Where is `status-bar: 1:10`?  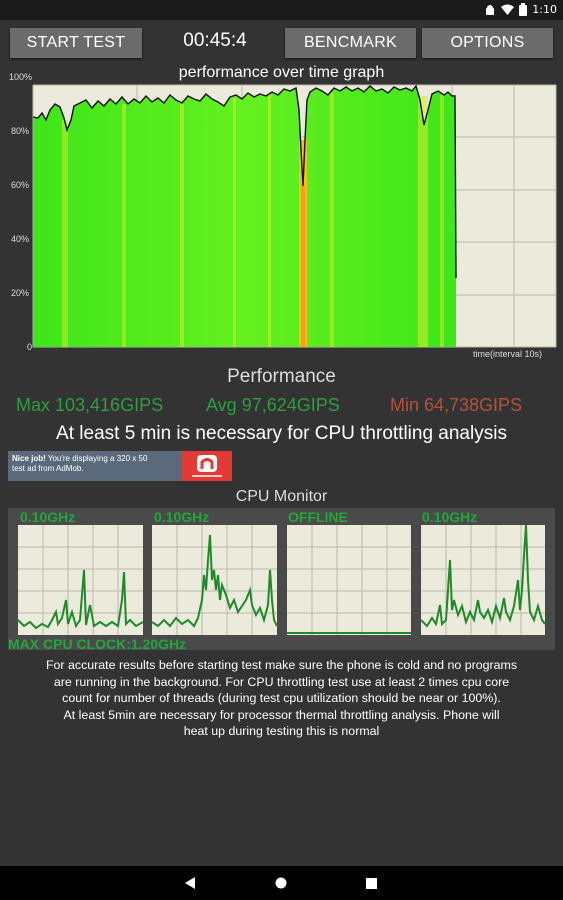
status-bar: 1:10 is located at coordinates (281, 10).